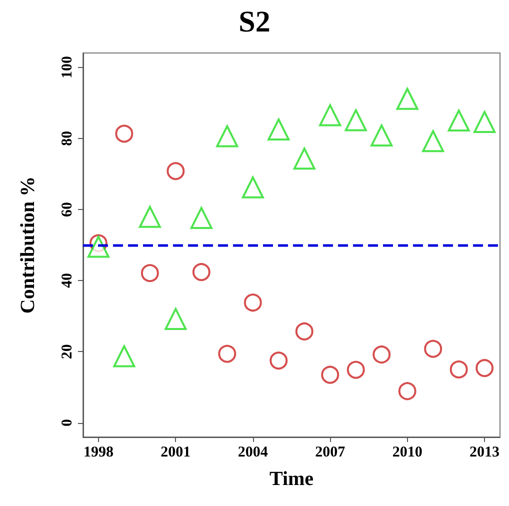  I want to click on y-tick-label: 0, so click(68, 423).